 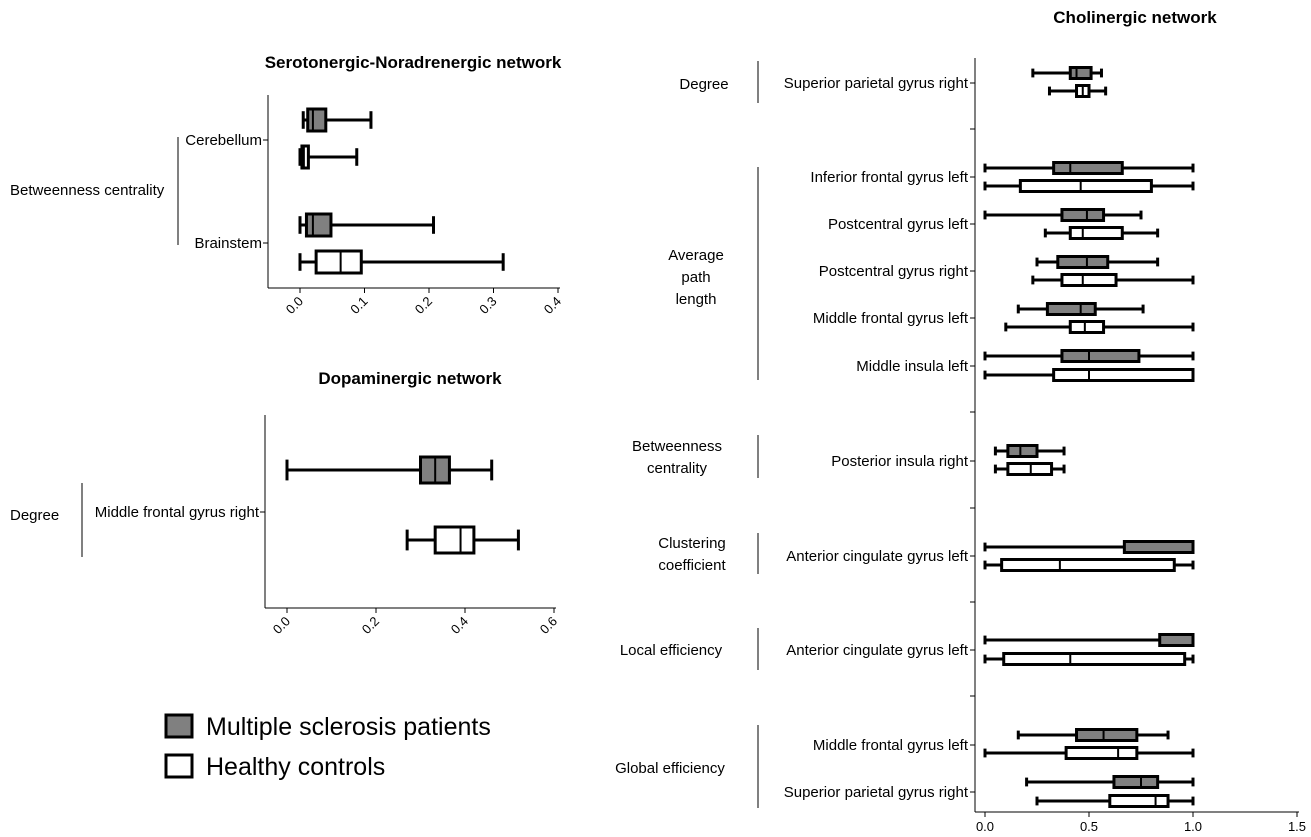 What do you see at coordinates (410, 378) in the screenshot?
I see `panel-title: Dopaminergic network` at bounding box center [410, 378].